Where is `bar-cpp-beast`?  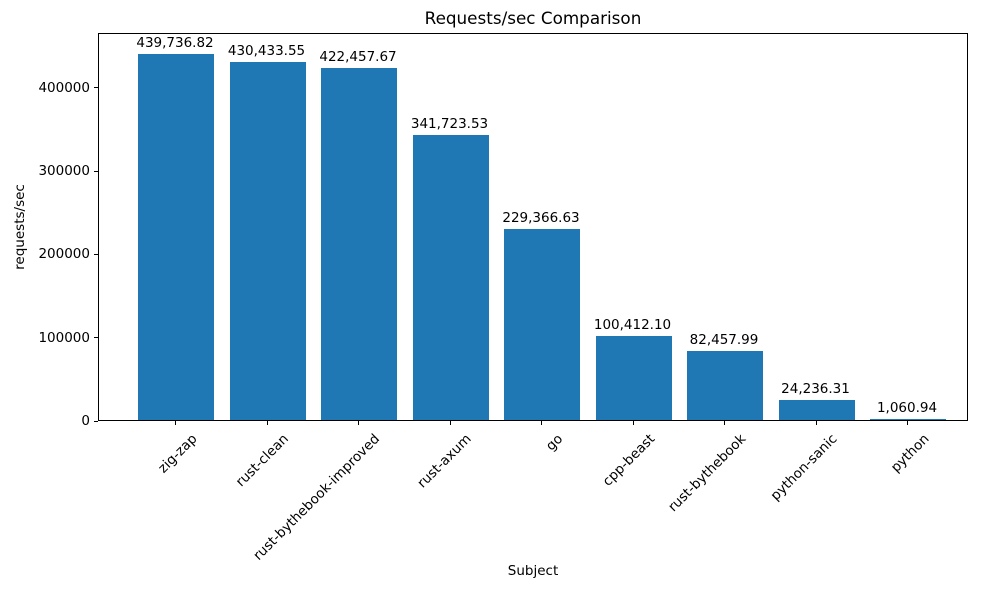
bar-cpp-beast is located at coordinates (633, 378).